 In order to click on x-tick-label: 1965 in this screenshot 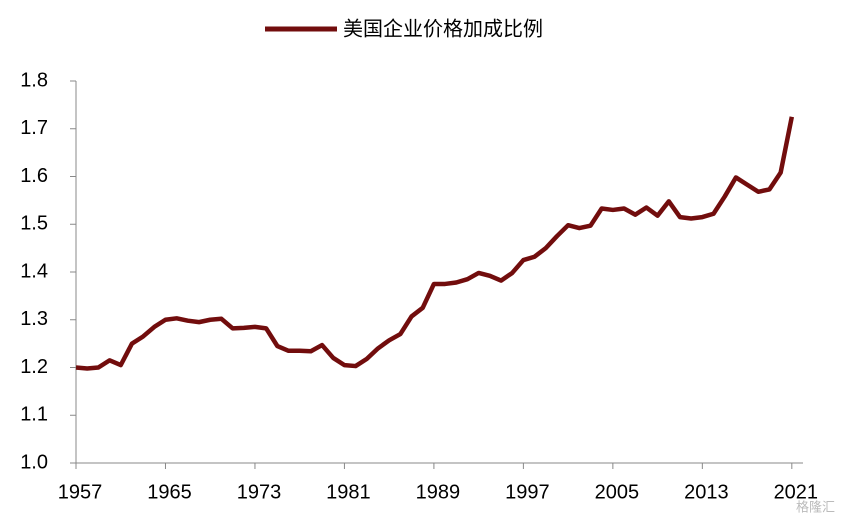, I will do `click(169, 492)`.